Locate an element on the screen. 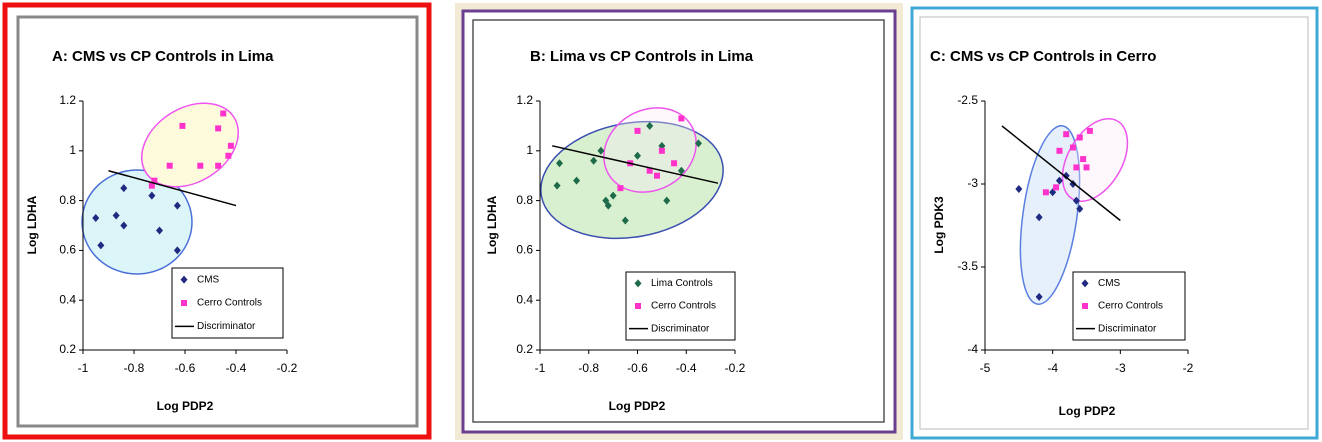 The width and height of the screenshot is (1322, 442). x-tick-label: -4 is located at coordinates (1052, 368).